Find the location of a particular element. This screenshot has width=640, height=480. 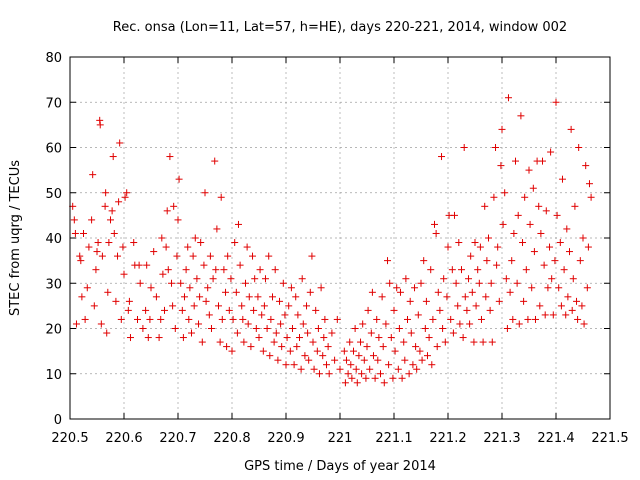

x-tick-label: 220.8 is located at coordinates (231, 438).